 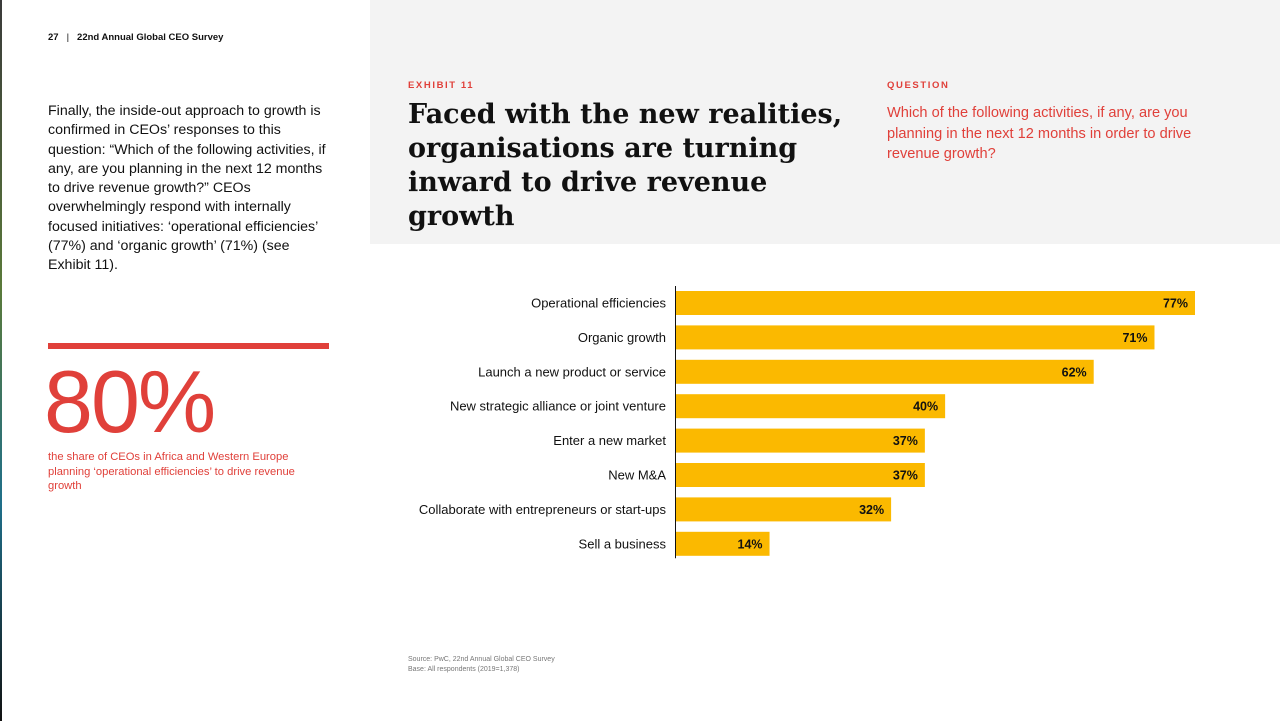 What do you see at coordinates (188, 346) in the screenshot?
I see `stat-divider` at bounding box center [188, 346].